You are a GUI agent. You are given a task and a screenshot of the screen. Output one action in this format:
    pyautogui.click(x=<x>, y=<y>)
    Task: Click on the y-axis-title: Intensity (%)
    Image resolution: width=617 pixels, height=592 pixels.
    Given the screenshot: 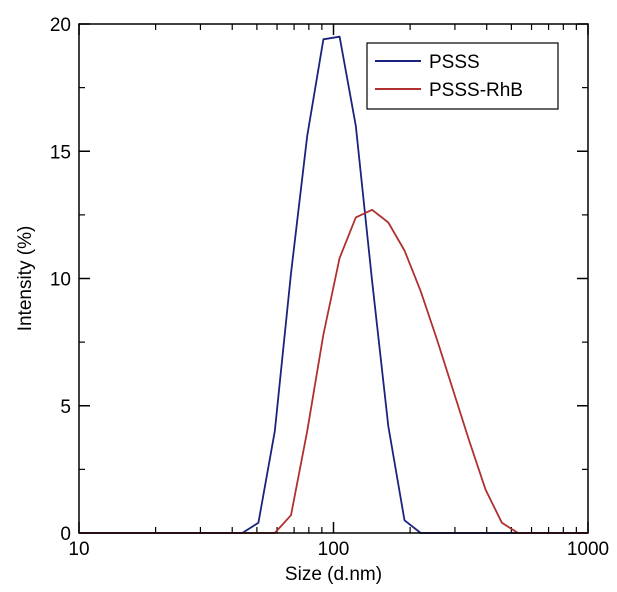 What is the action you would take?
    pyautogui.click(x=25, y=279)
    